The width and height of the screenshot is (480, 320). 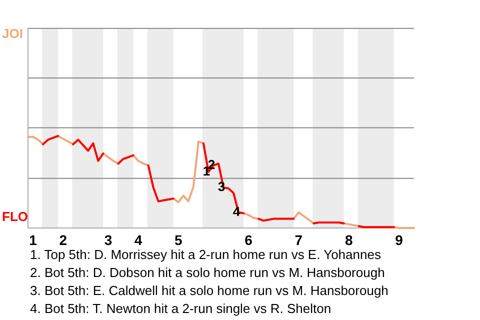 What do you see at coordinates (63, 240) in the screenshot?
I see `x-tick-label: 2` at bounding box center [63, 240].